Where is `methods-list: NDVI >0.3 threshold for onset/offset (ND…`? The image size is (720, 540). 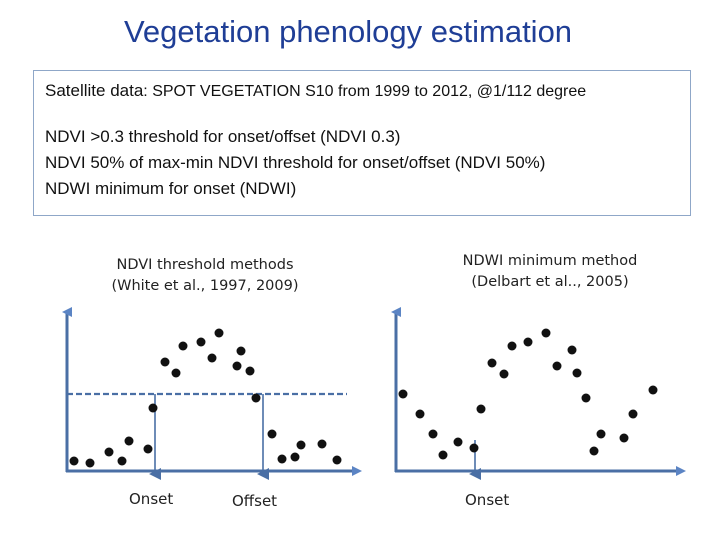
methods-list: NDVI >0.3 threshold for onset/offset (ND… is located at coordinates (295, 163).